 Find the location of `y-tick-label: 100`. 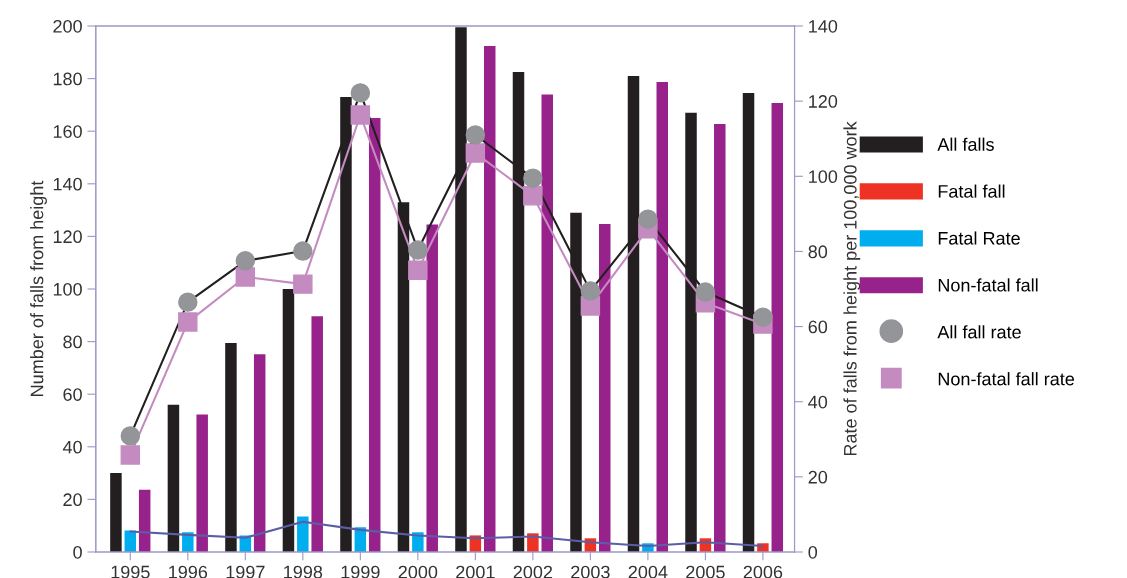

y-tick-label: 100 is located at coordinates (67, 289).